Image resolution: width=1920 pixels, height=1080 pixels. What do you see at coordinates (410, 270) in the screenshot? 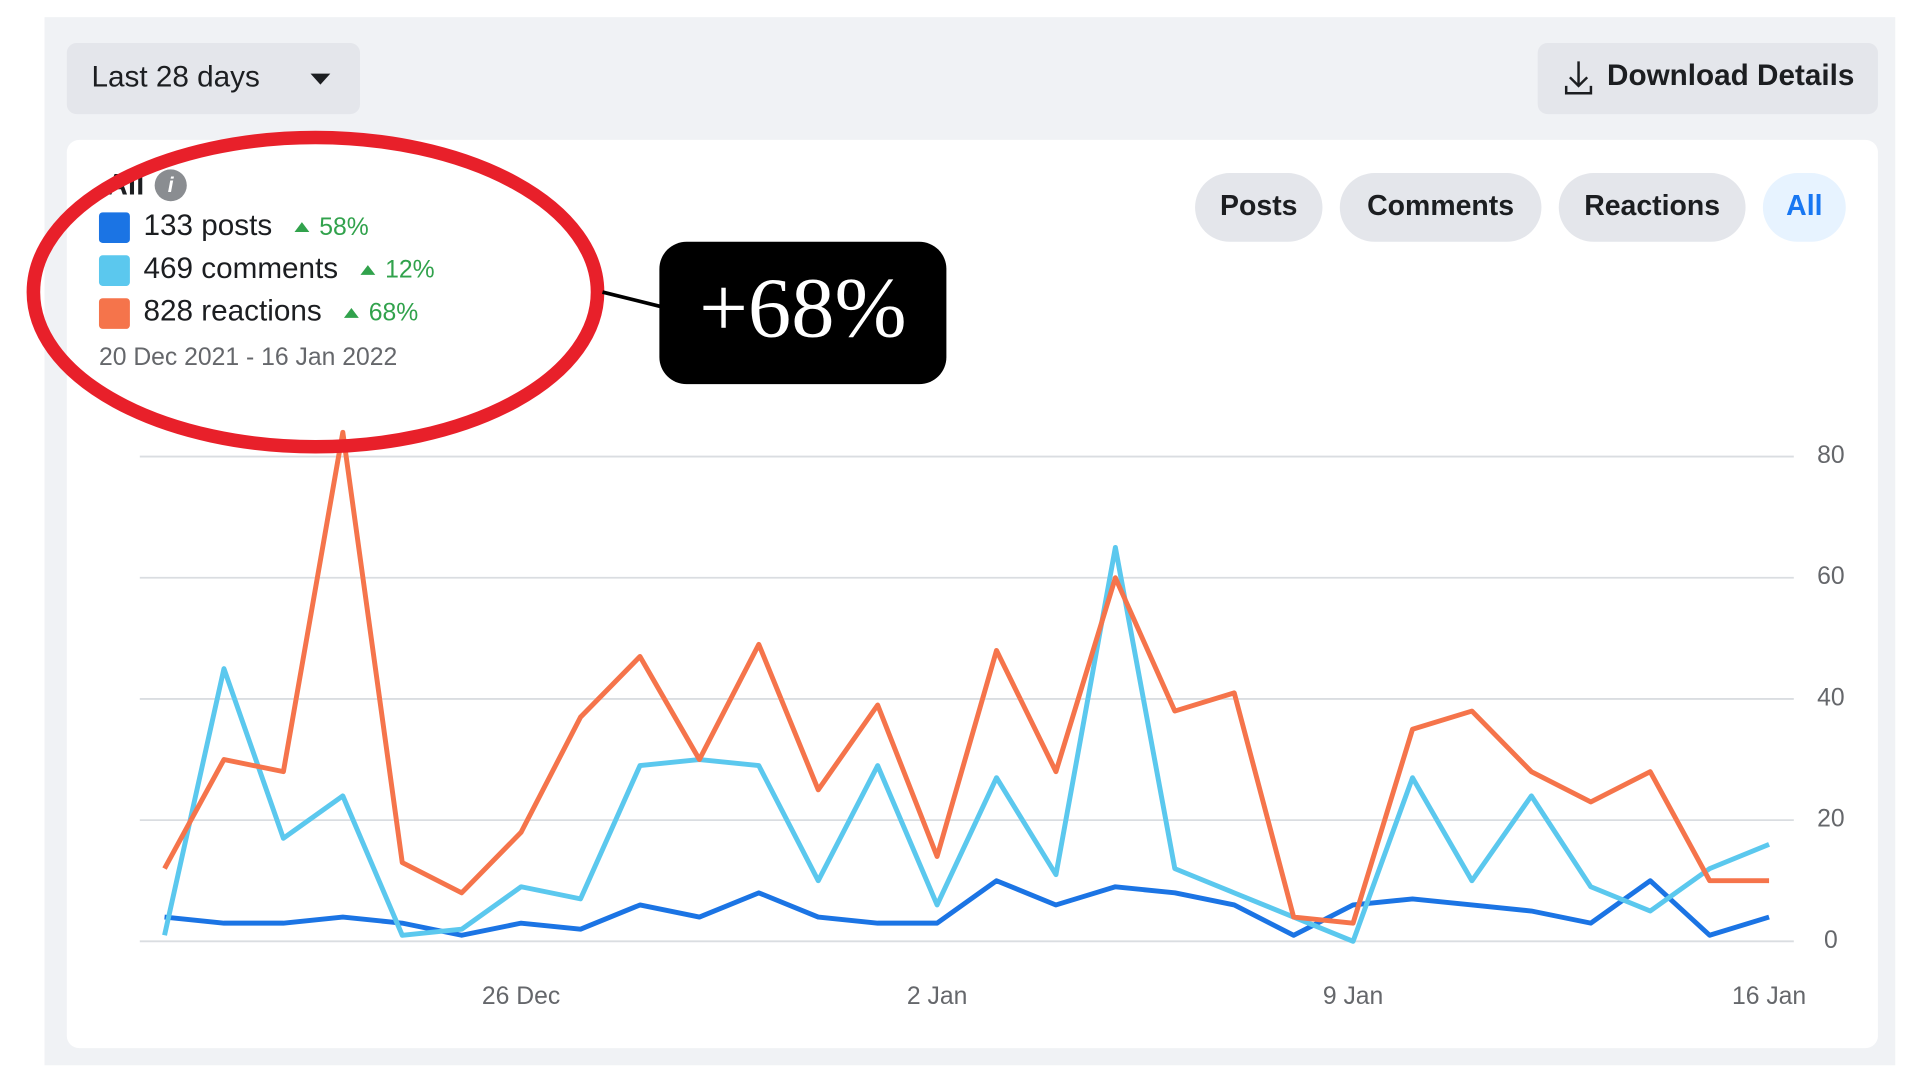
I see `change-value: 12%` at bounding box center [410, 270].